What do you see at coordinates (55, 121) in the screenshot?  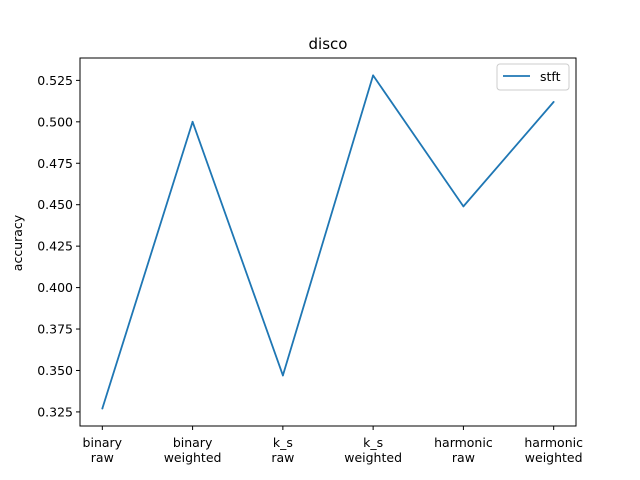 I see `y-tick-label: 0.500` at bounding box center [55, 121].